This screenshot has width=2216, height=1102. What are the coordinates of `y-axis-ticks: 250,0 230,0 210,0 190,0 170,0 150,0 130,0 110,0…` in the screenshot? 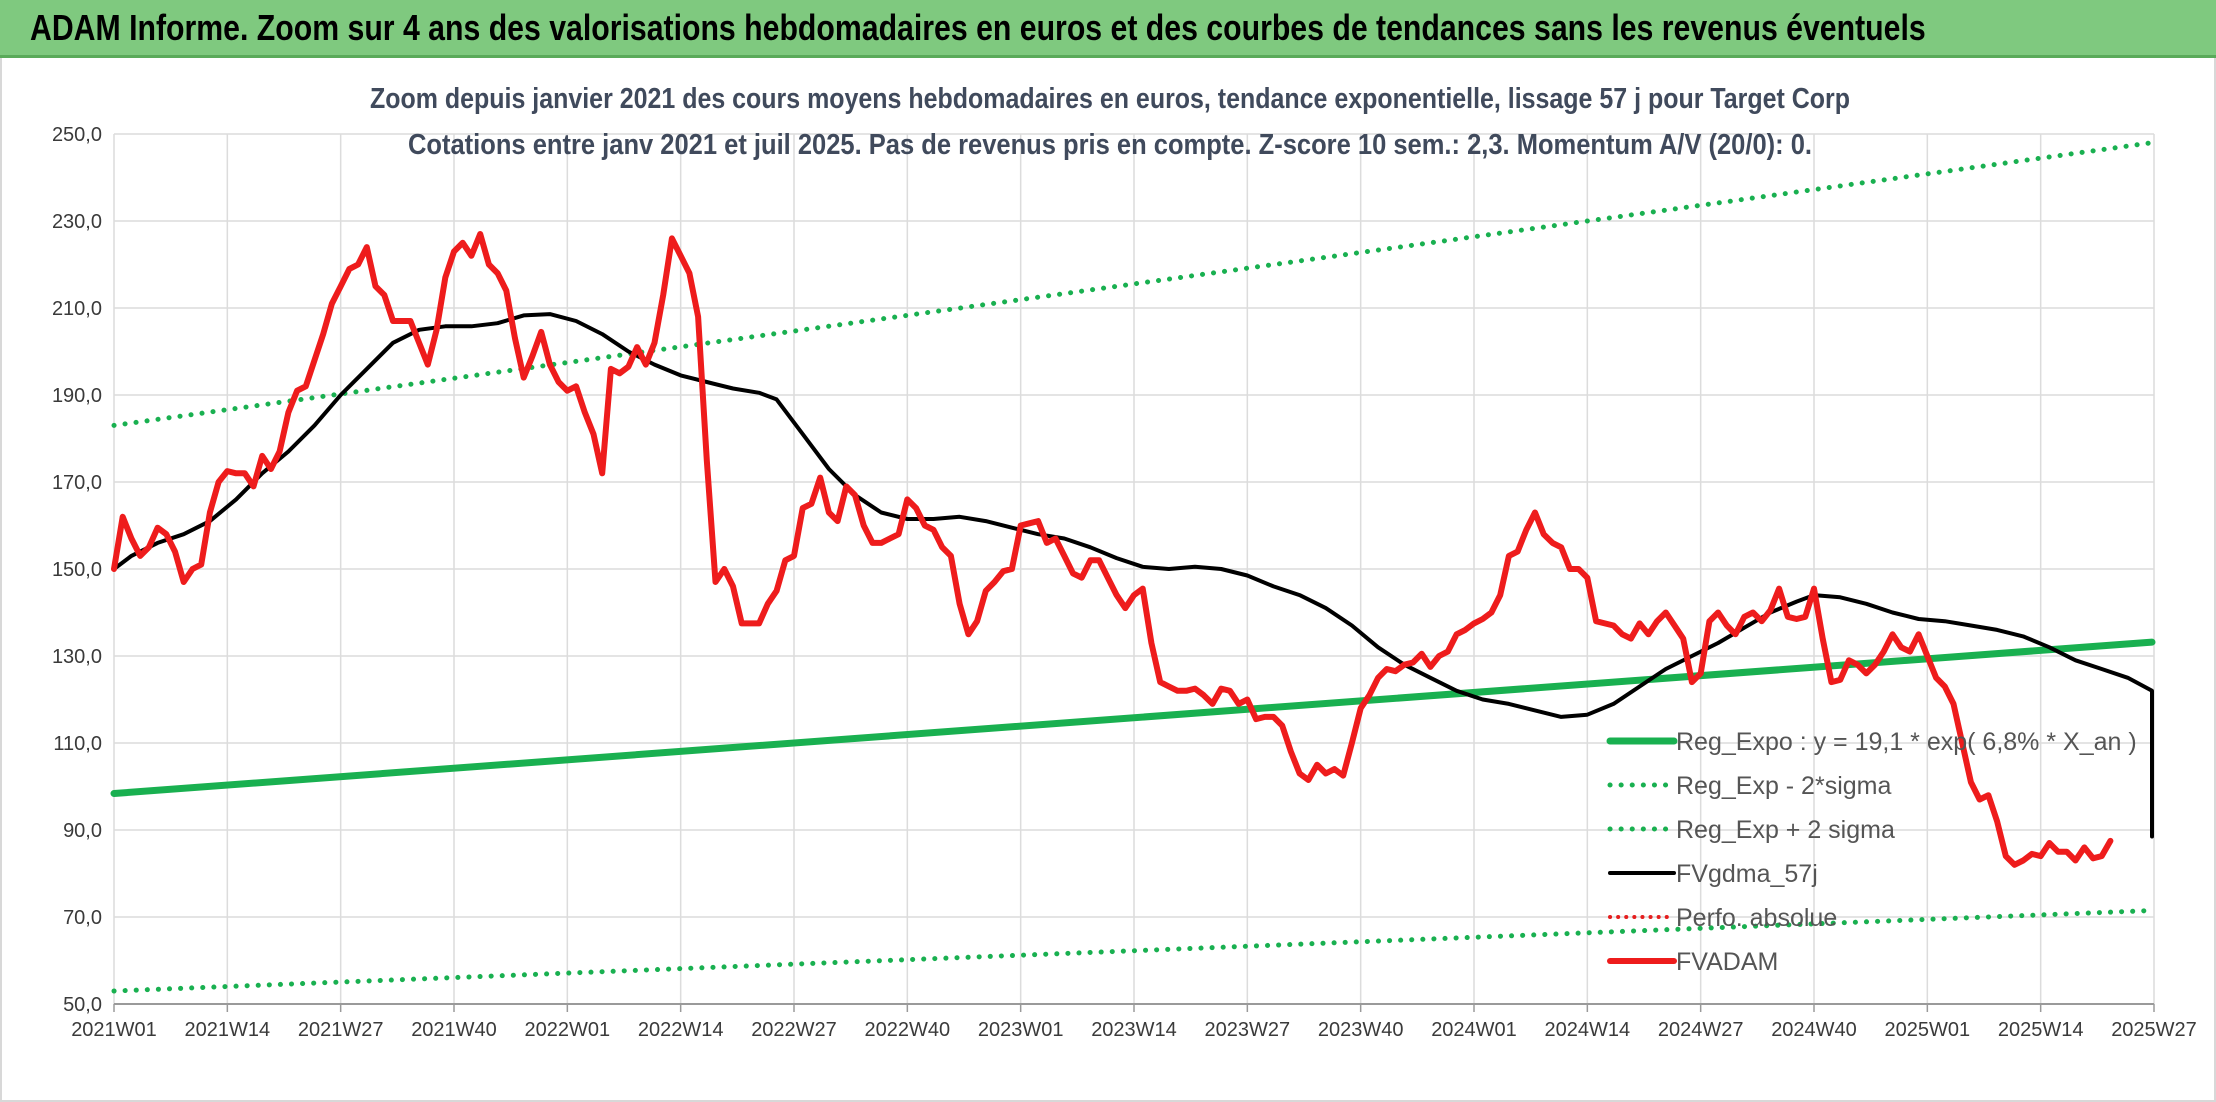 It's located at (77, 570).